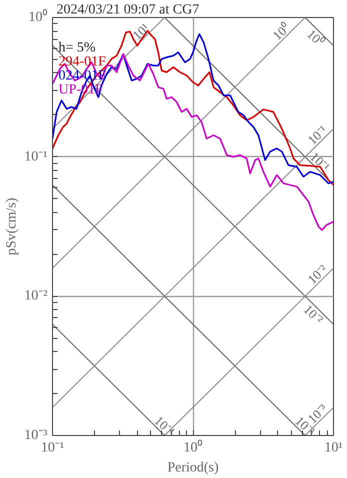  Describe the element at coordinates (141, 31) in the screenshot. I see `annotation: 10¹` at that location.